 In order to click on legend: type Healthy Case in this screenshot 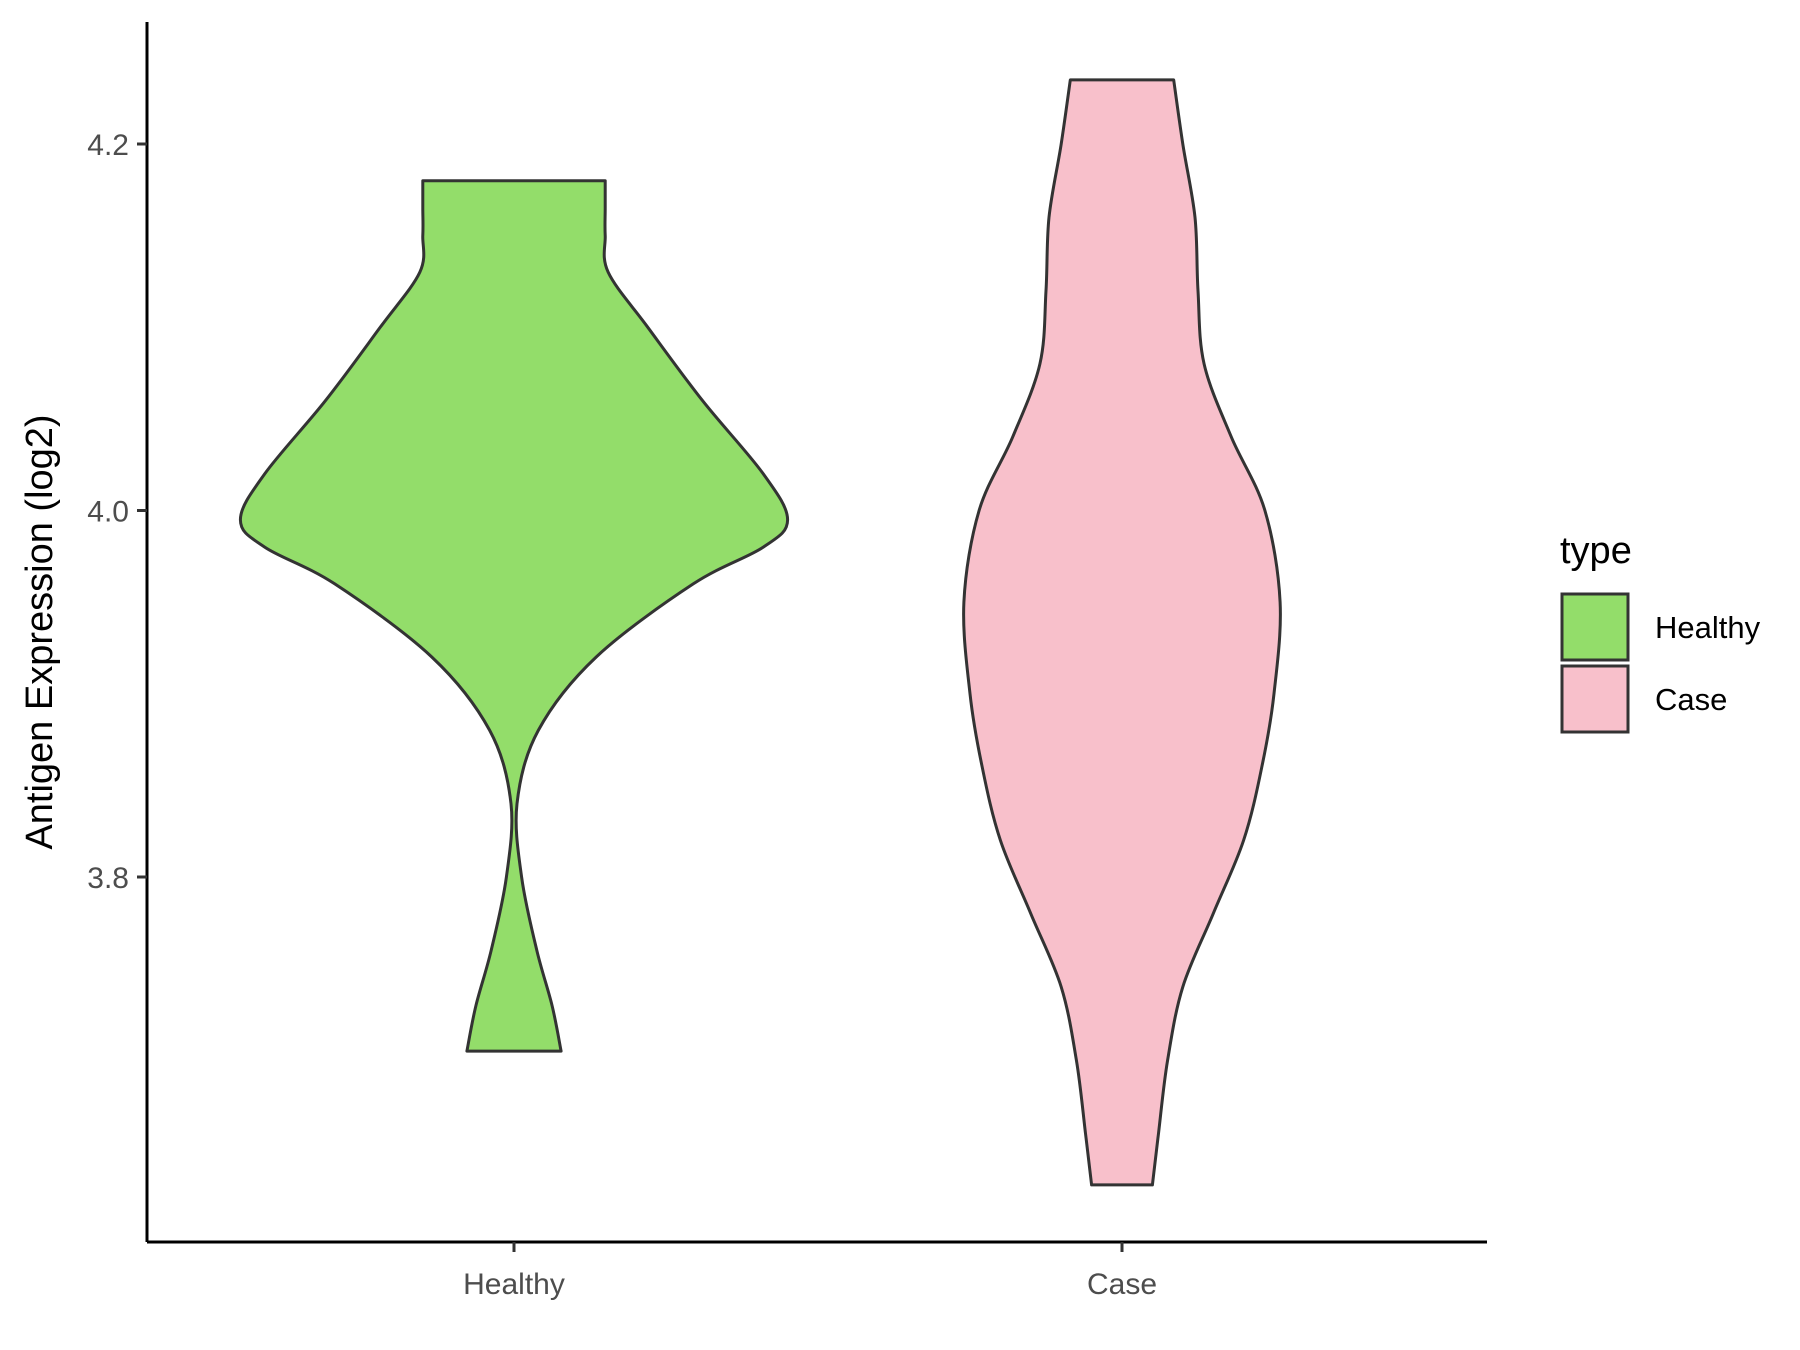, I will do `click(1660, 632)`.